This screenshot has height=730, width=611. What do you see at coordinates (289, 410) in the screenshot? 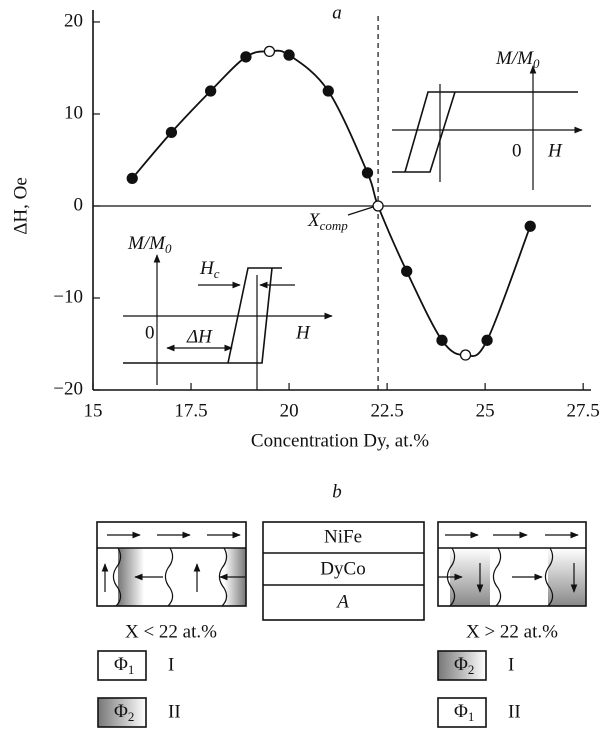
I see `x-tick-label: 20` at bounding box center [289, 410].